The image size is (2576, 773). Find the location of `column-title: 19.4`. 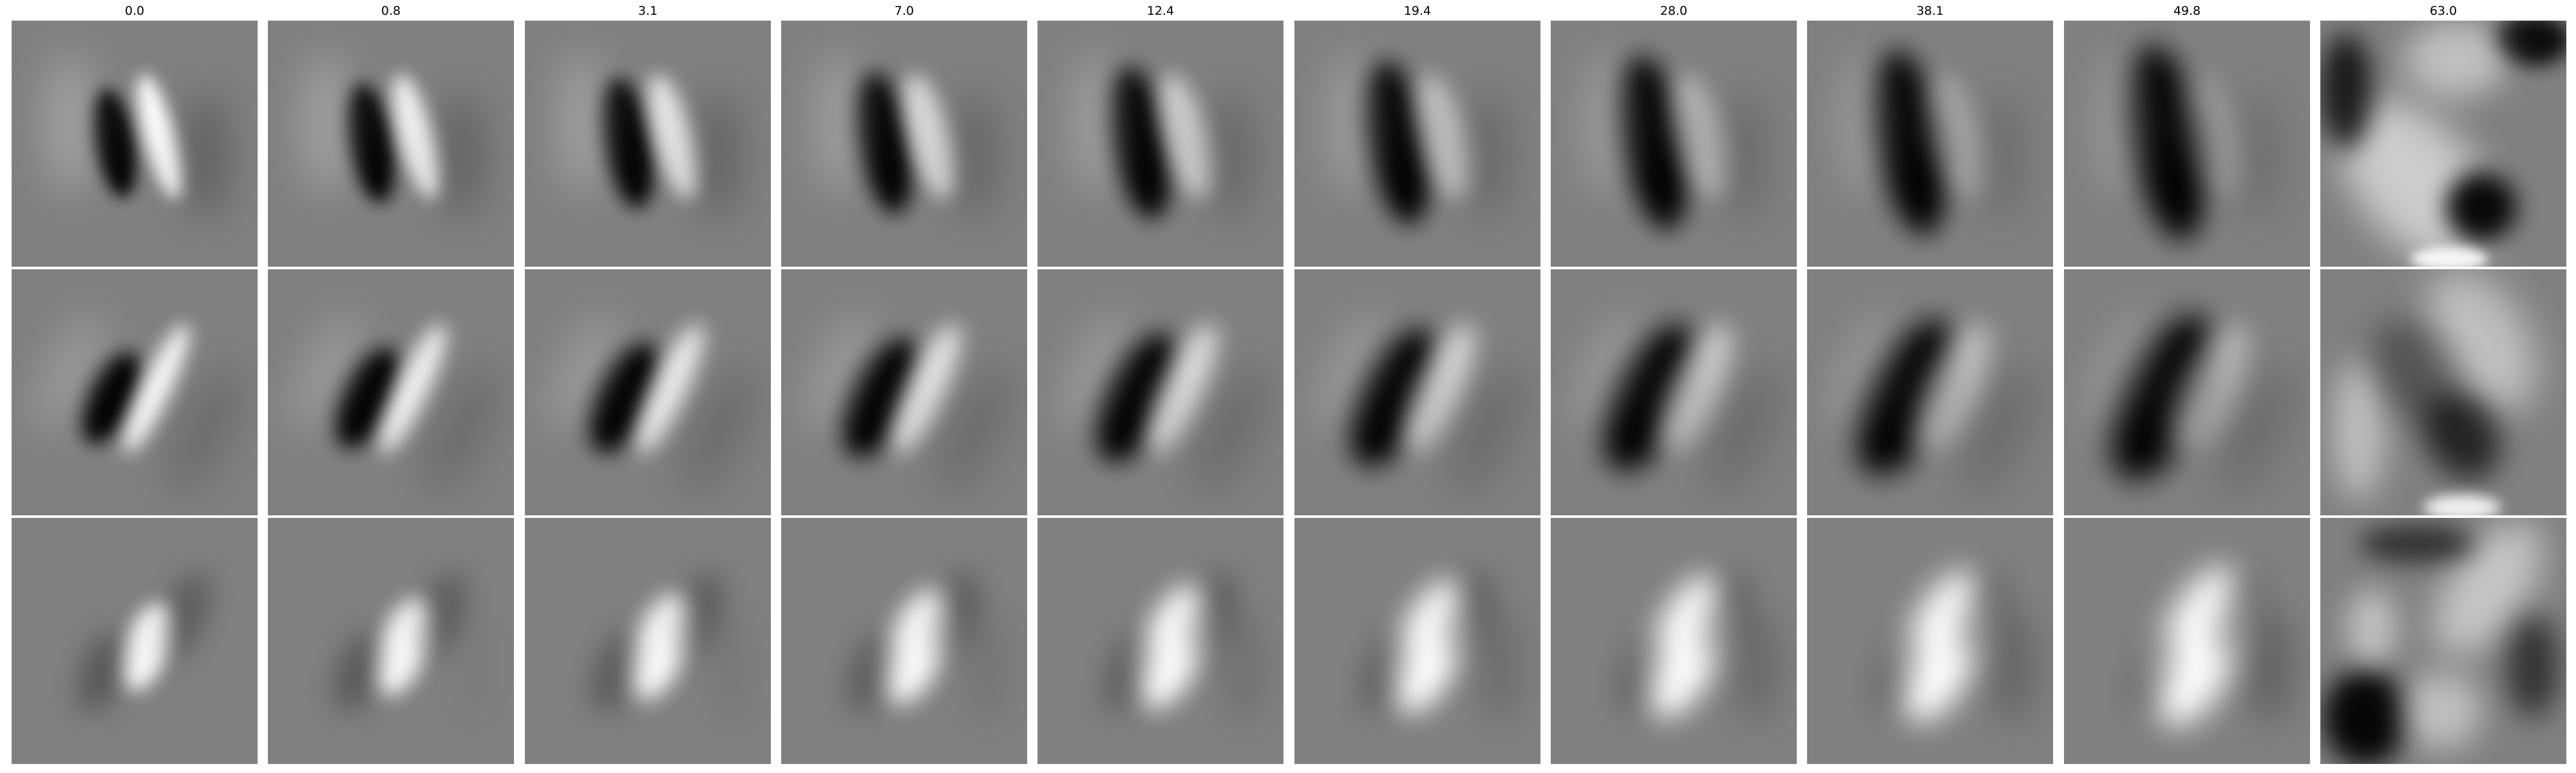

column-title: 19.4 is located at coordinates (1417, 11).